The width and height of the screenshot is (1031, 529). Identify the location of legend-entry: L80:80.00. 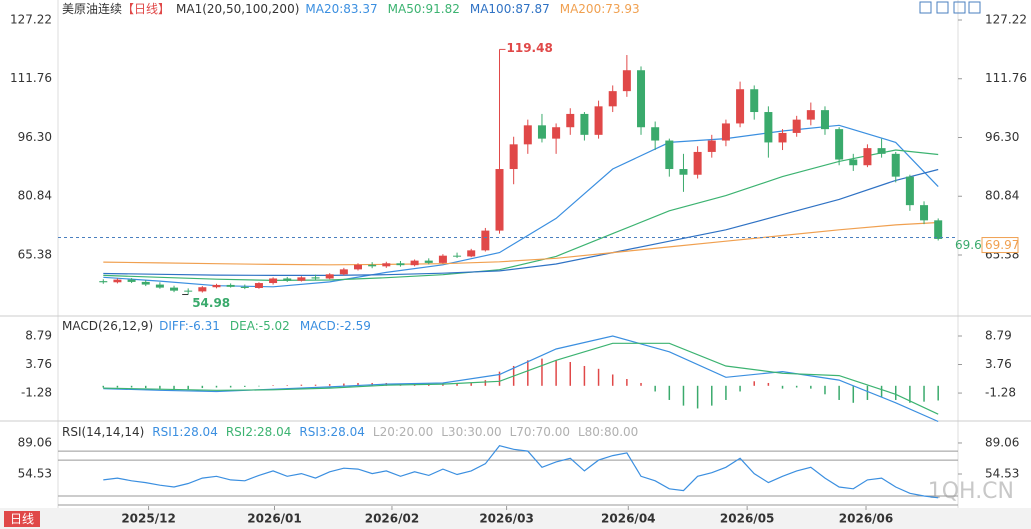
(608, 432).